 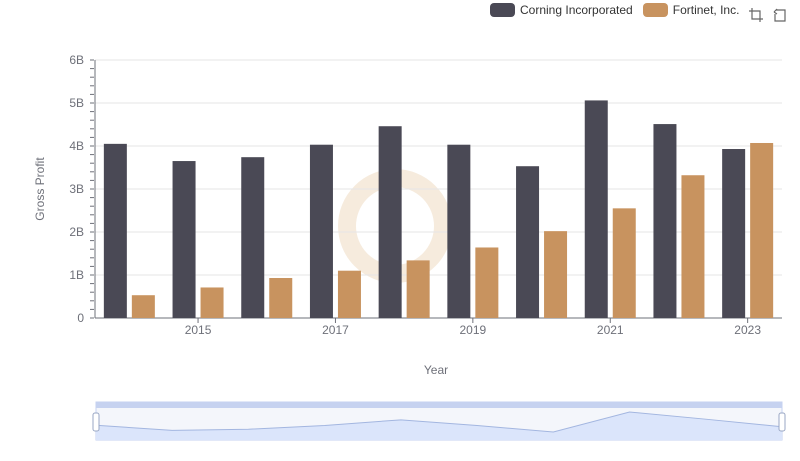 What do you see at coordinates (624, 263) in the screenshot?
I see `bar-fortinet-2021` at bounding box center [624, 263].